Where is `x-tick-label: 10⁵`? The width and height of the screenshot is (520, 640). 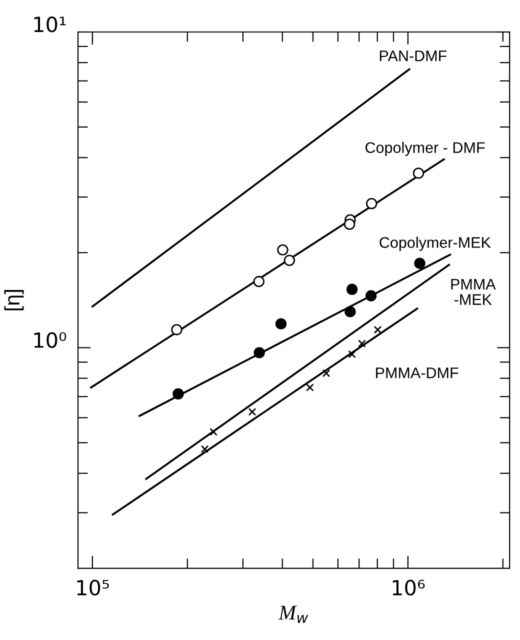
x-tick-label: 10⁵ is located at coordinates (93, 588).